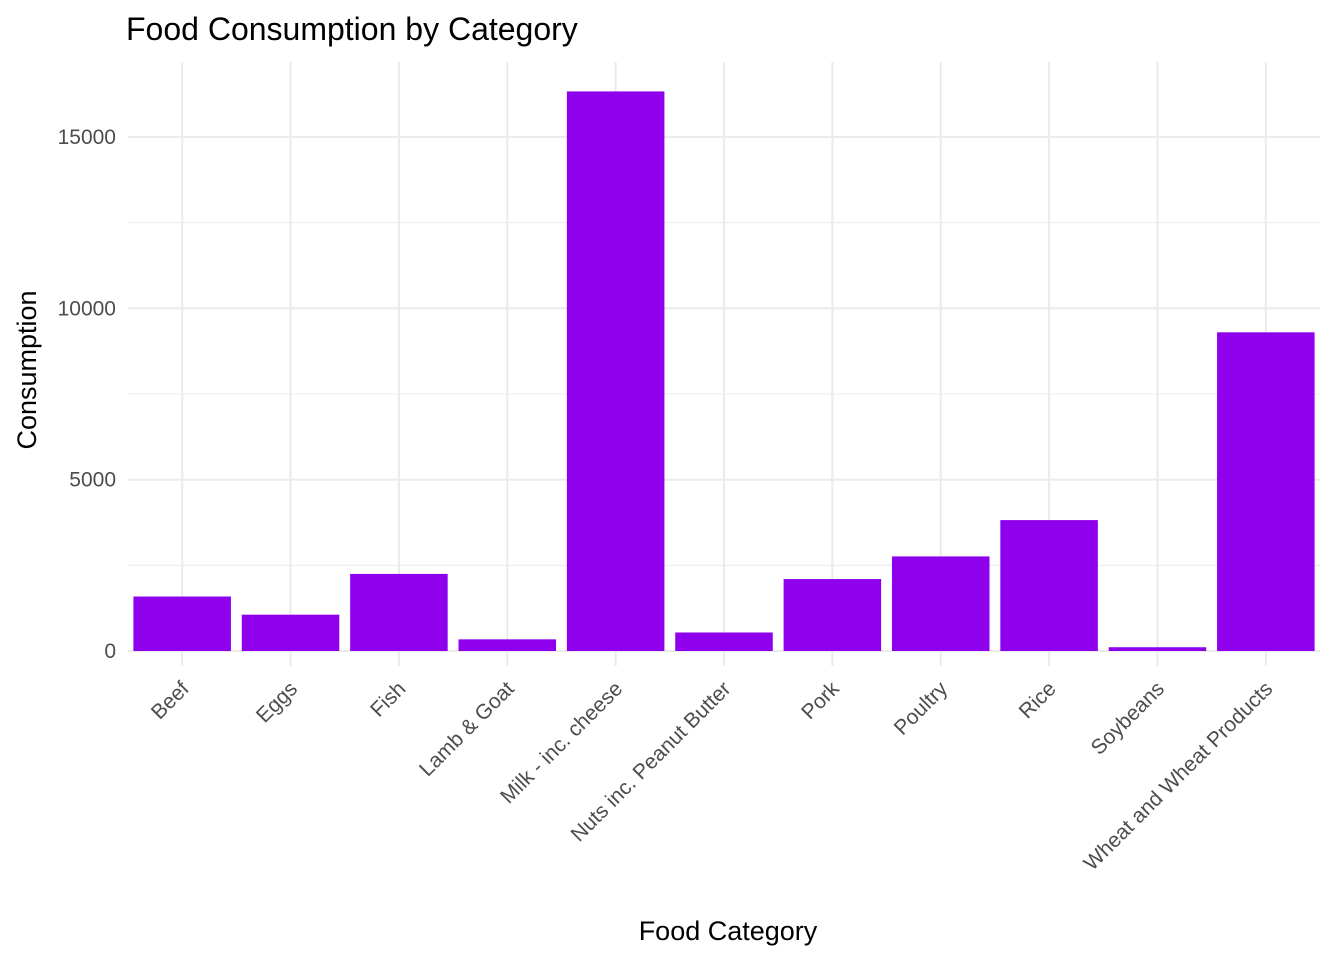 The image size is (1344, 960). What do you see at coordinates (92, 480) in the screenshot?
I see `y-tick-label: 5000` at bounding box center [92, 480].